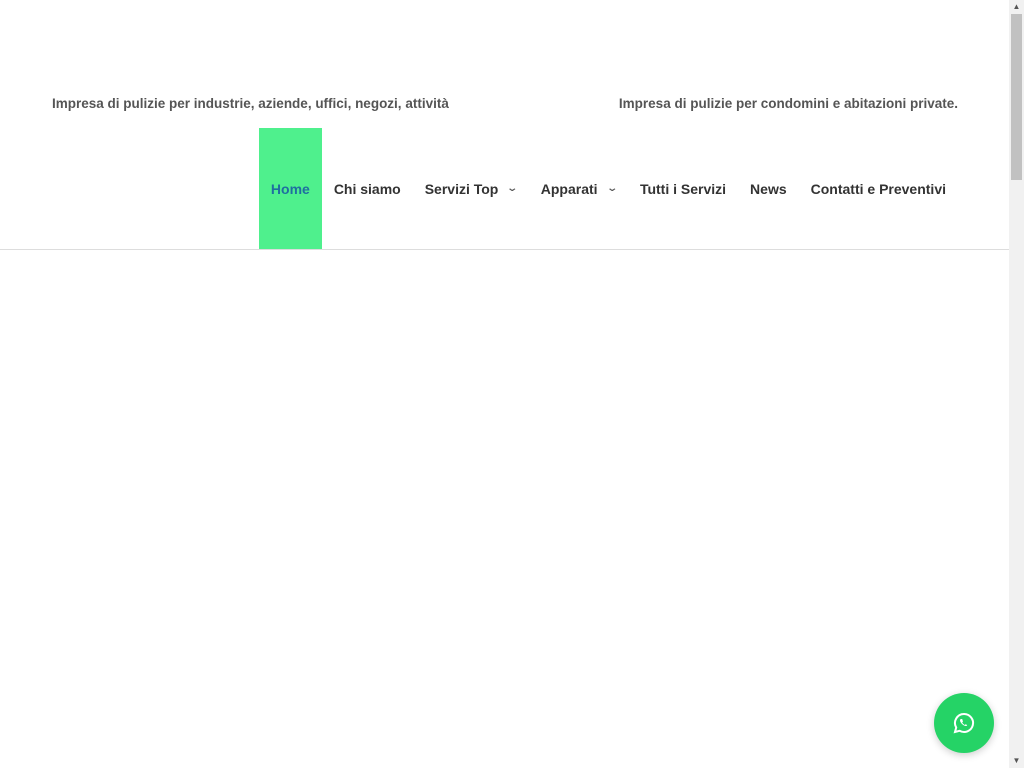  Describe the element at coordinates (569, 188) in the screenshot. I see `nav-label: Apparati` at that location.